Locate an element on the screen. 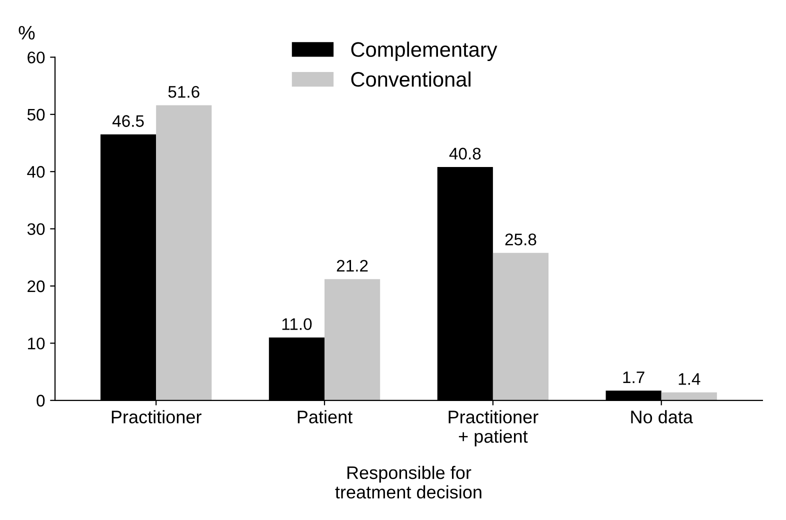 Image resolution: width=786 pixels, height=520 pixels. legend-label: Complementary is located at coordinates (424, 52).